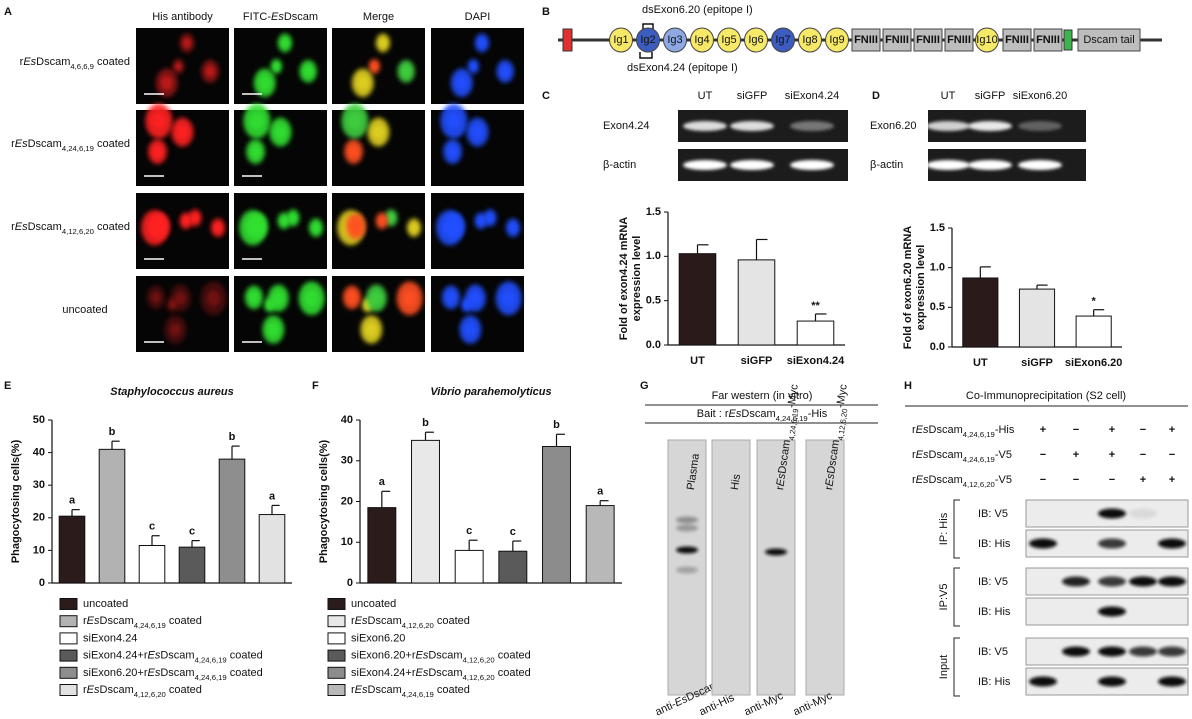 Image resolution: width=1192 pixels, height=719 pixels. I want to click on y-tick-label: 50, so click(39, 420).